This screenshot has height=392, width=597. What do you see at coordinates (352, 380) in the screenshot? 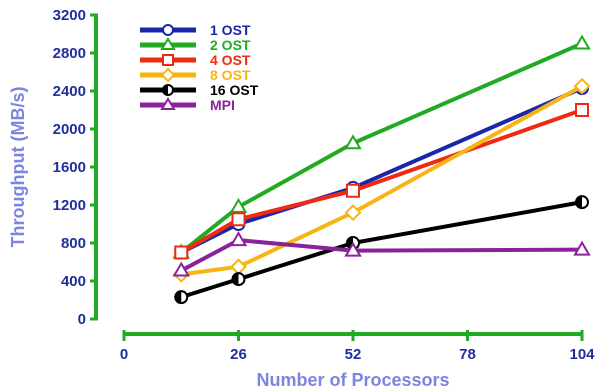
I see `x-axis-title: Number of Processors` at bounding box center [352, 380].